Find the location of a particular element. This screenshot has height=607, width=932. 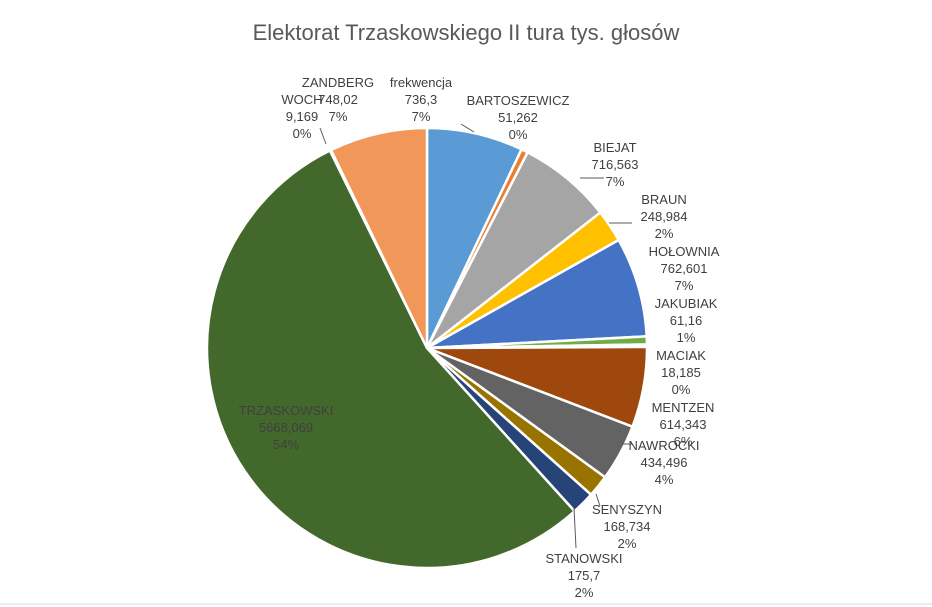

pie-slice-hołownia is located at coordinates (537, 294).